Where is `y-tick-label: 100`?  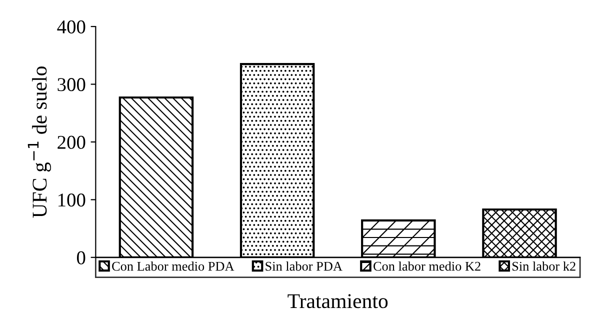
y-tick-label: 100 is located at coordinates (72, 200).